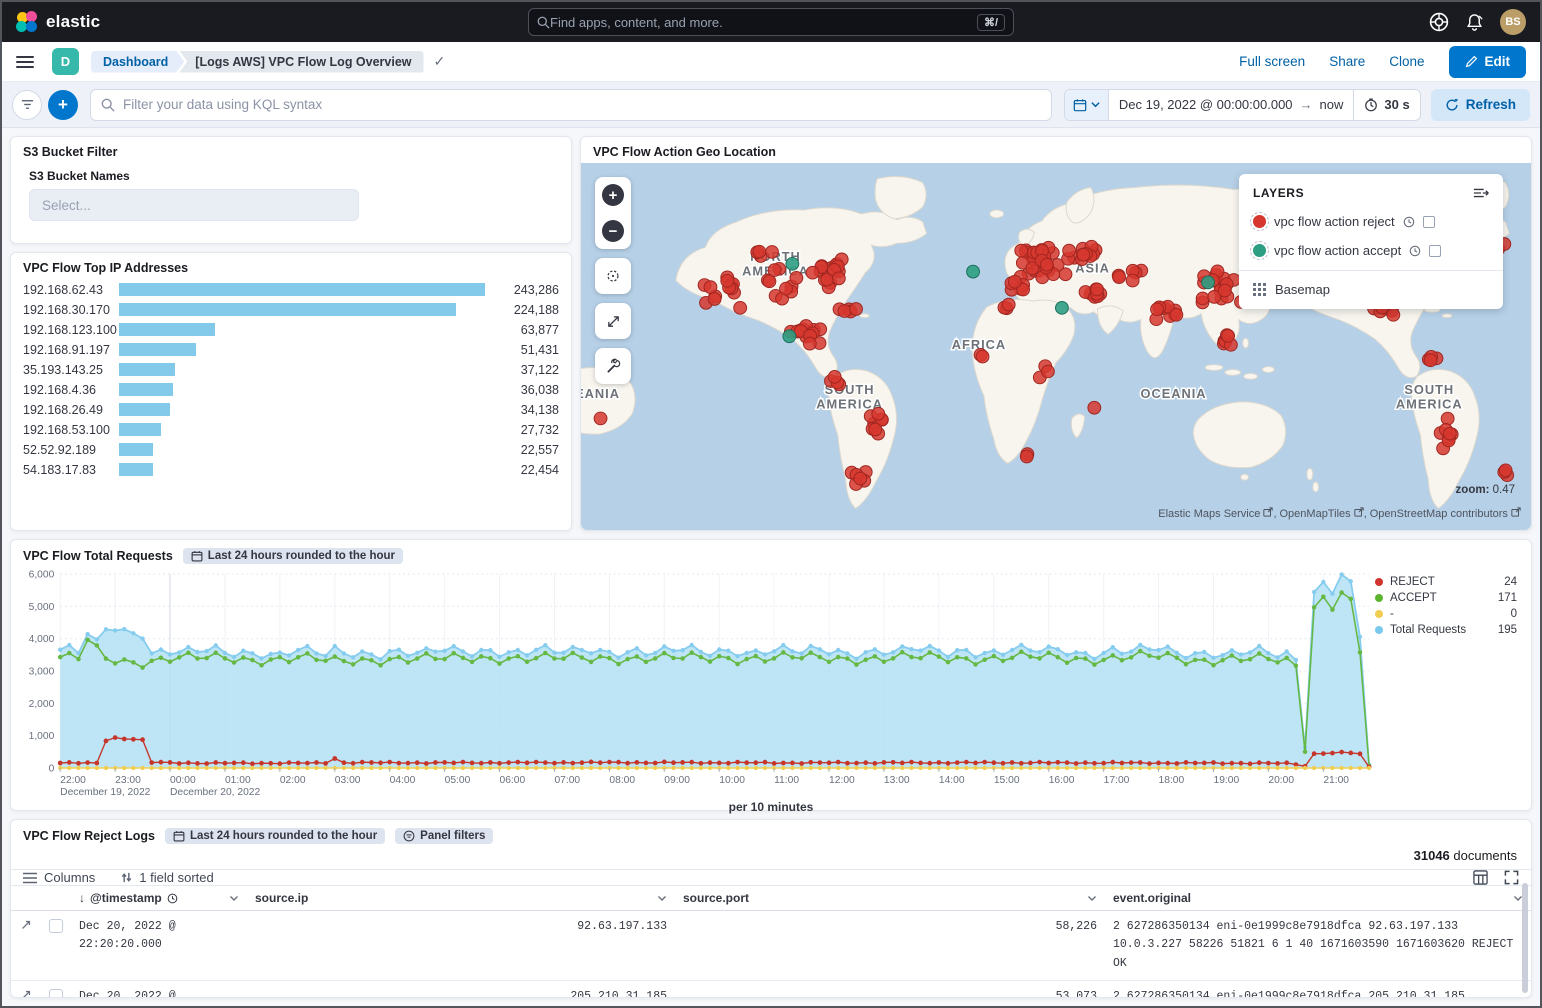  Describe the element at coordinates (763, 22) in the screenshot. I see `global-search-input` at that location.